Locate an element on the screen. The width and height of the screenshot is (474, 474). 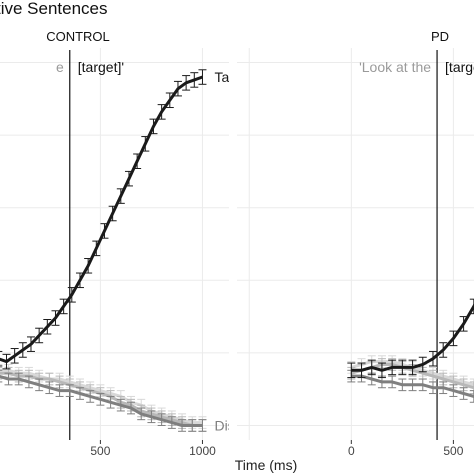
series-label: Distractors is located at coordinates (247, 425).